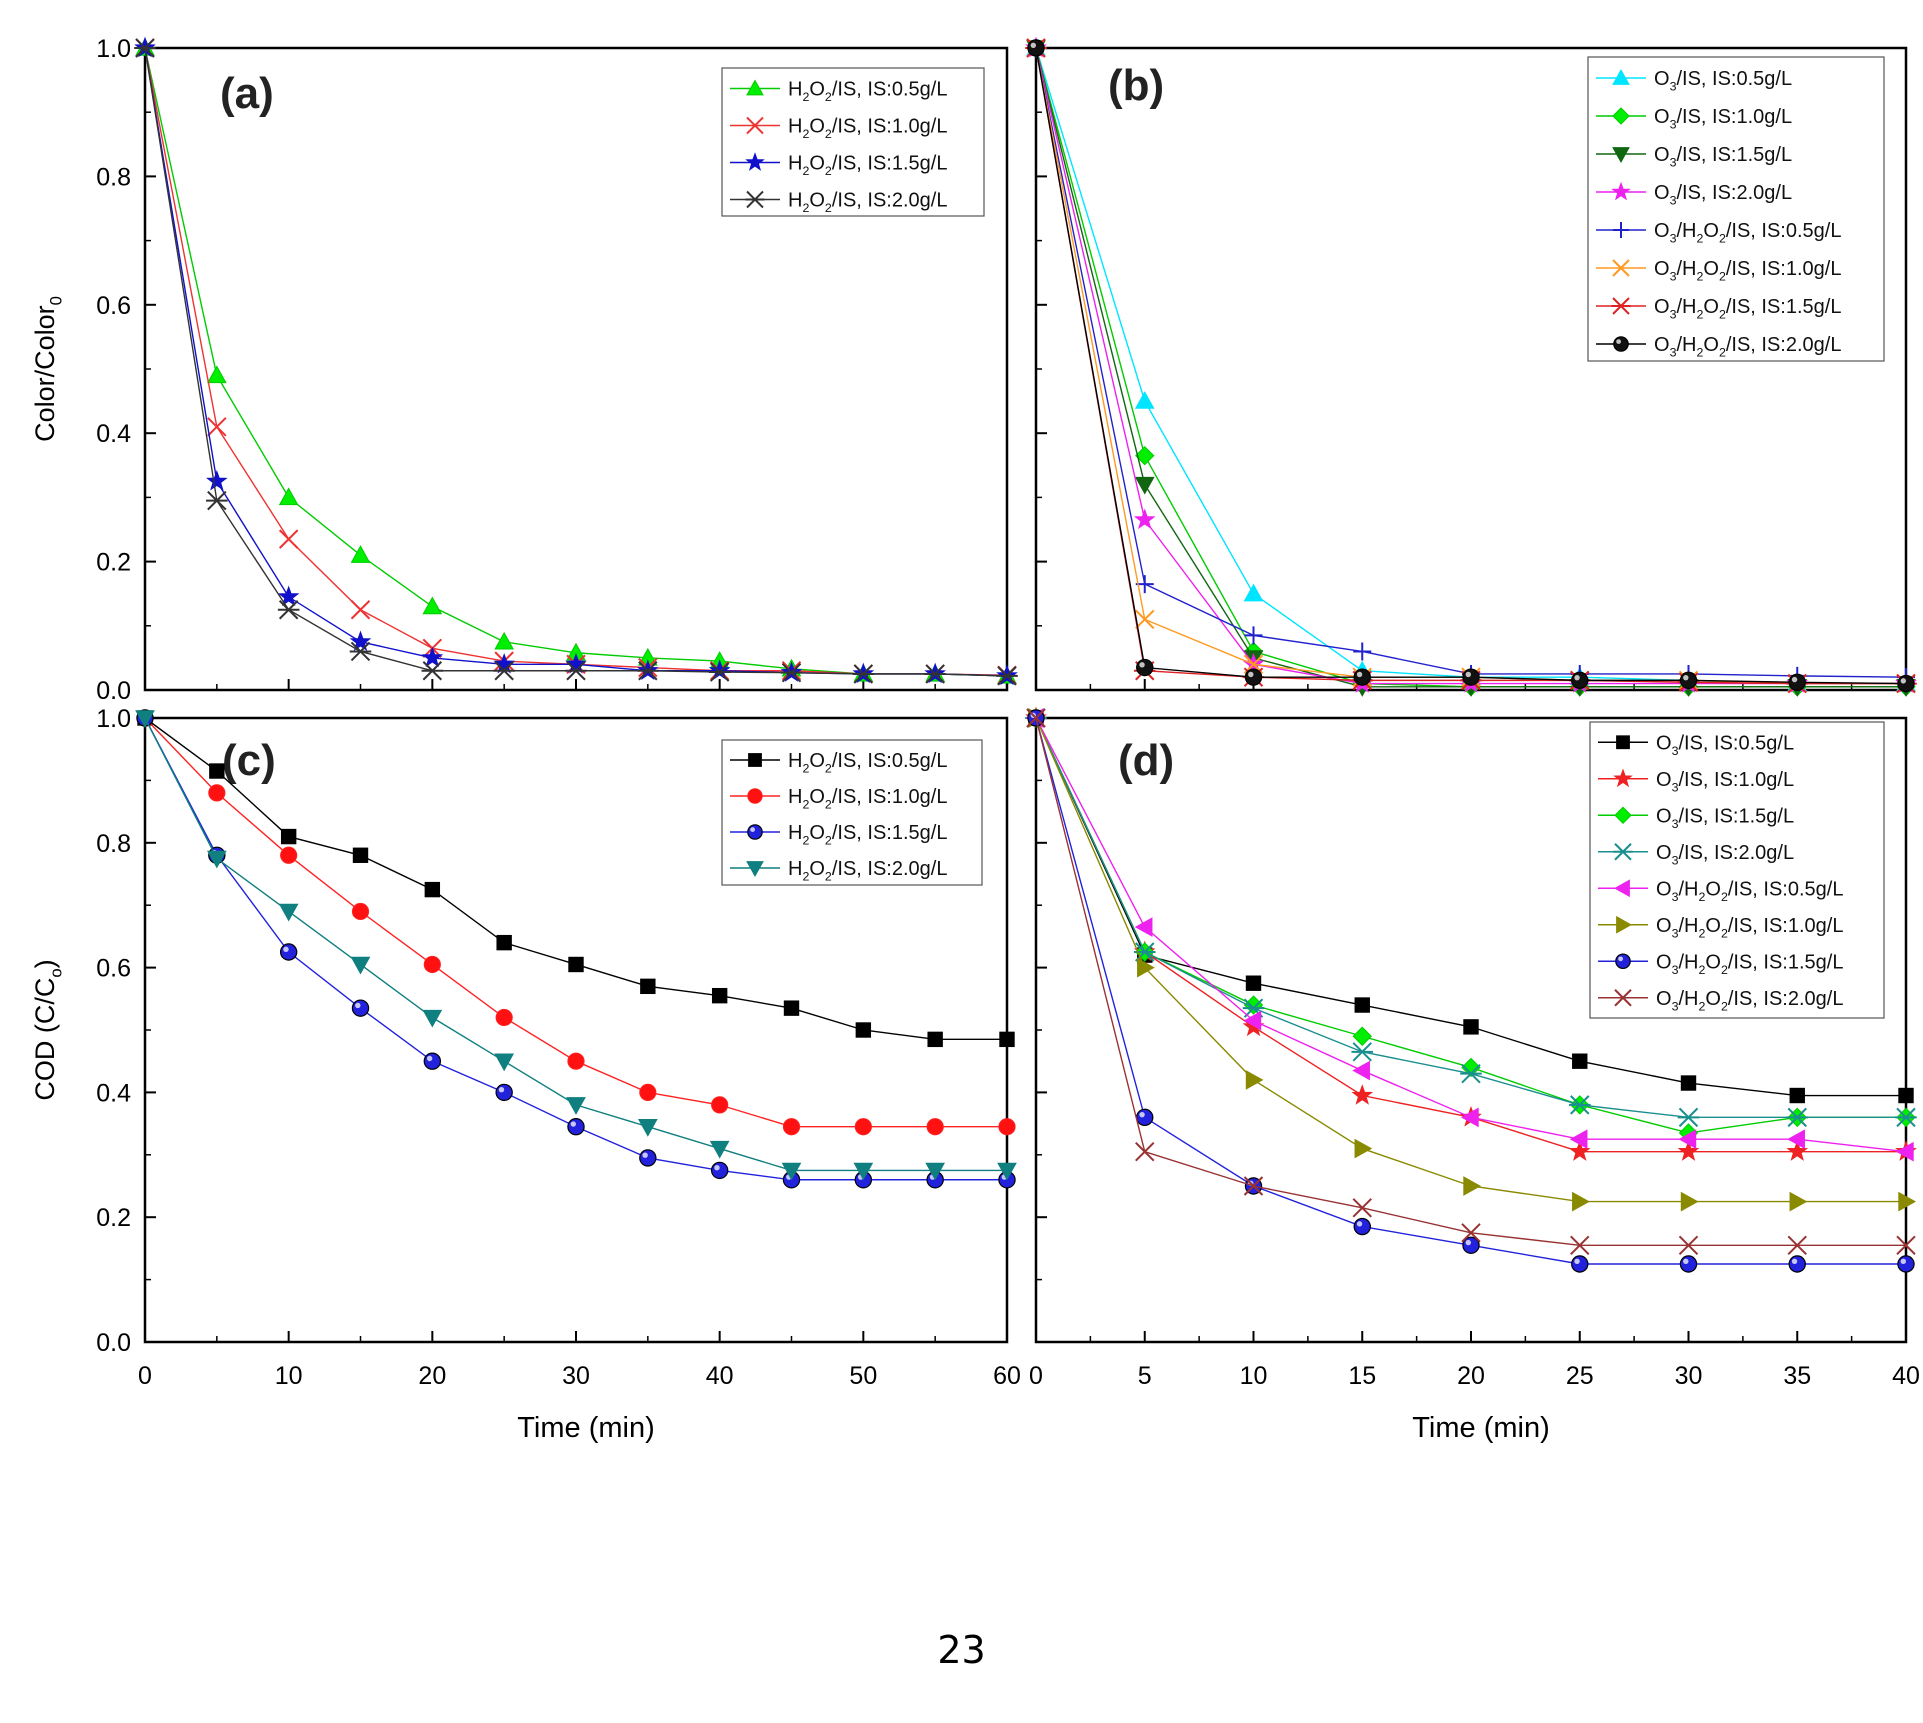  What do you see at coordinates (1786, 926) in the screenshot?
I see `legend-label-d-5-run-6: /IS, IS:1.0g/L` at bounding box center [1786, 926].